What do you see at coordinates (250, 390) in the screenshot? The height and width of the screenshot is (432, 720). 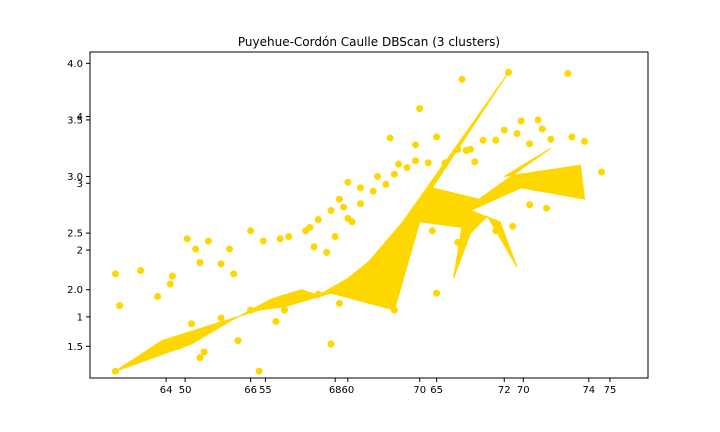 I see `x-tick-a-label: 66` at bounding box center [250, 390].